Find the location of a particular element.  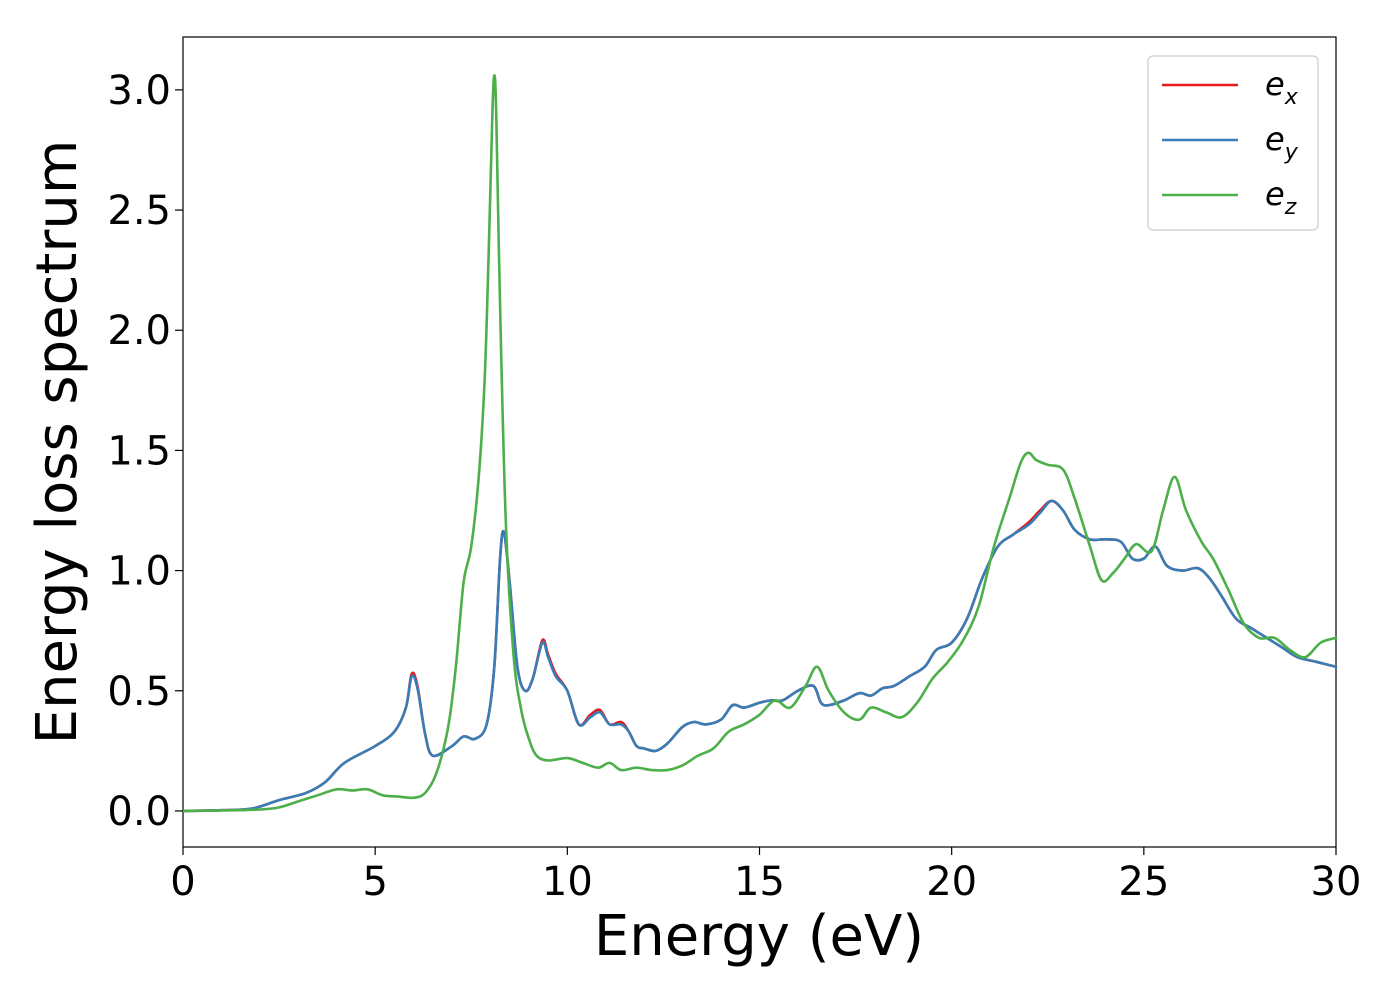

x-tick-label: 5 is located at coordinates (374, 882).